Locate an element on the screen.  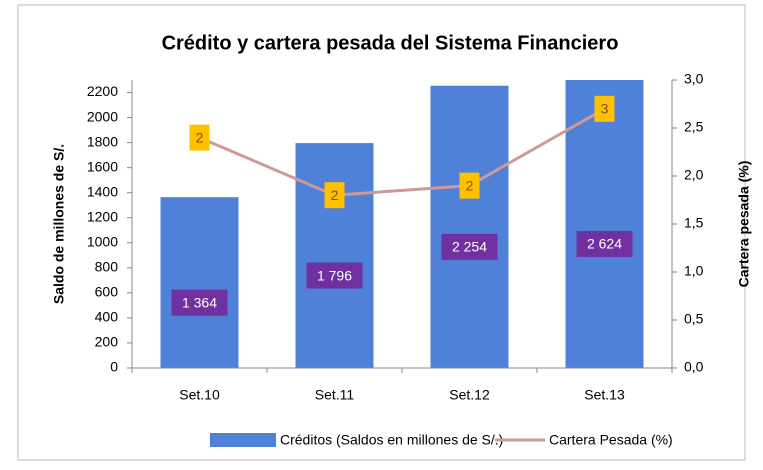
bar-label: 2 254 is located at coordinates (469, 247).